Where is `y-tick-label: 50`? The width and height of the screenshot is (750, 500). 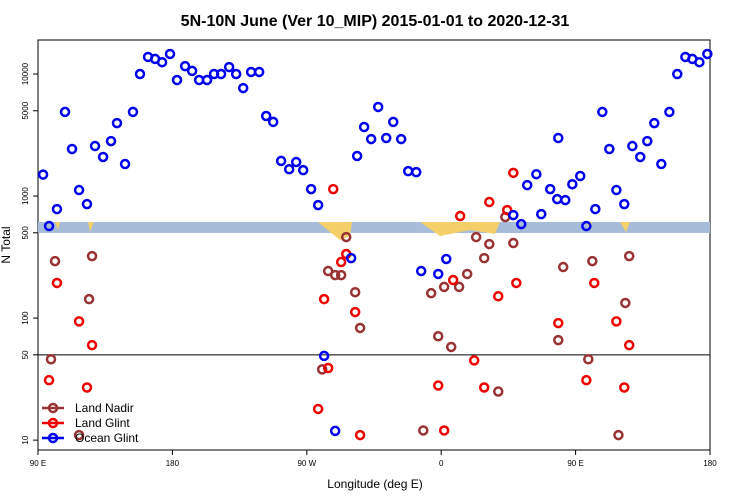 y-tick-label: 50 is located at coordinates (25, 354).